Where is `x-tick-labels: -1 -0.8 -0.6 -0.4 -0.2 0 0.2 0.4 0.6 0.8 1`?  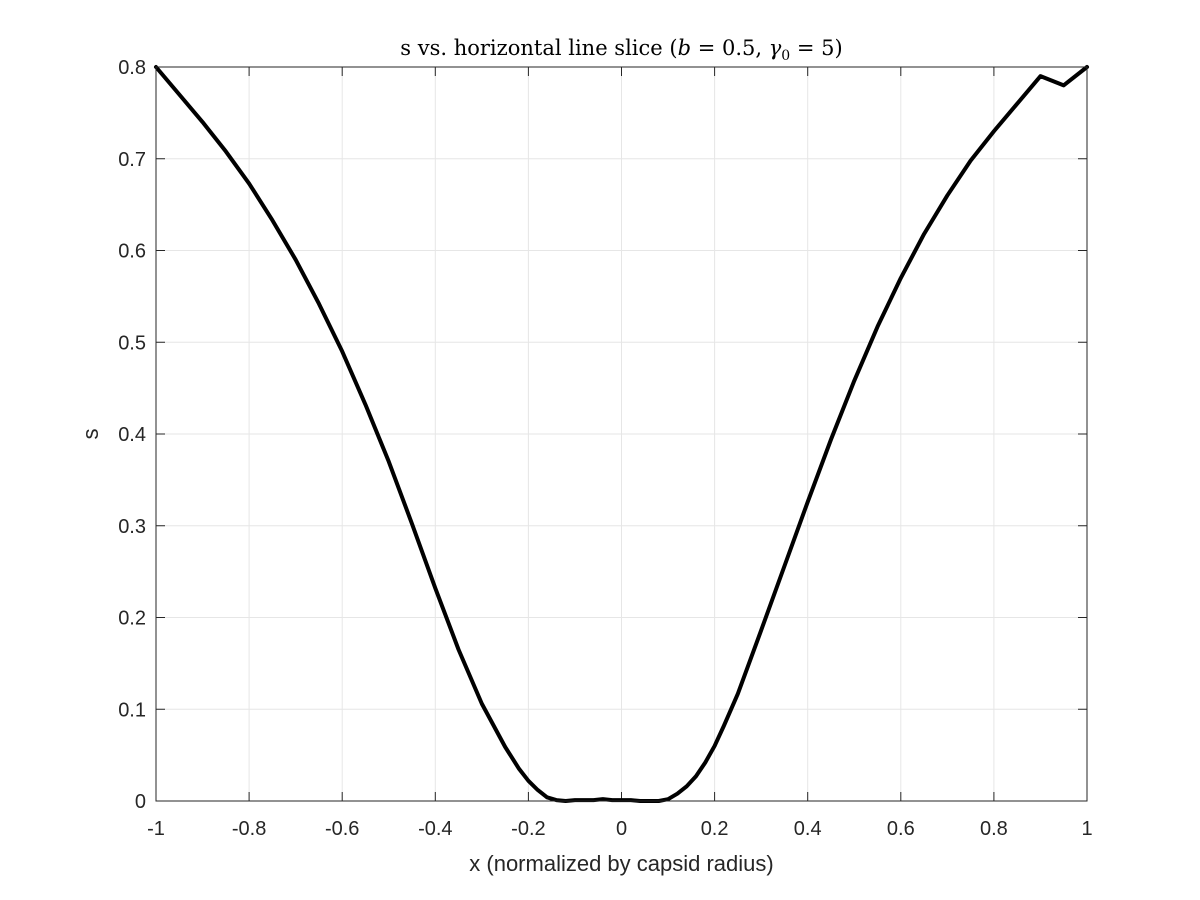
x-tick-labels: -1 -0.8 -0.6 -0.4 -0.2 0 0.2 0.4 0.6 0.8 1 is located at coordinates (619, 829).